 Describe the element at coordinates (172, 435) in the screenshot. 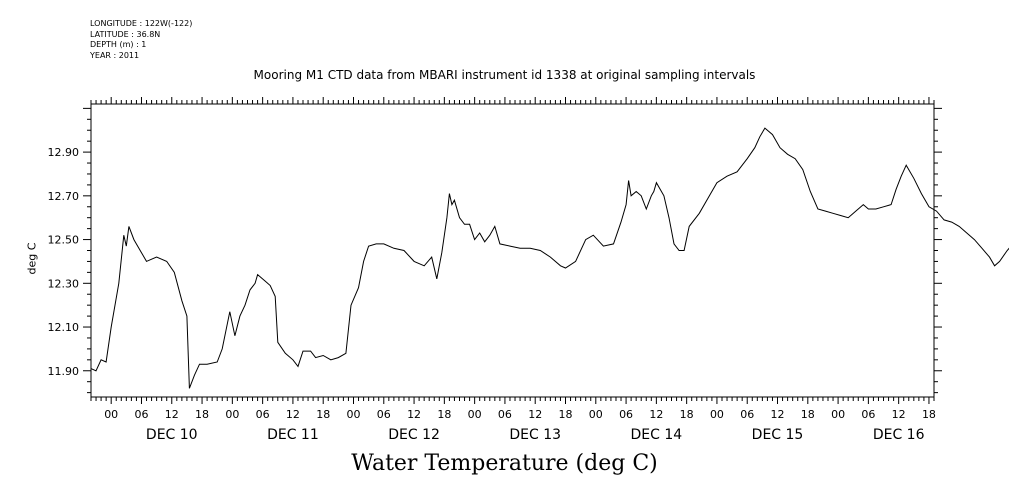

I see `day-label: DEC 10` at that location.